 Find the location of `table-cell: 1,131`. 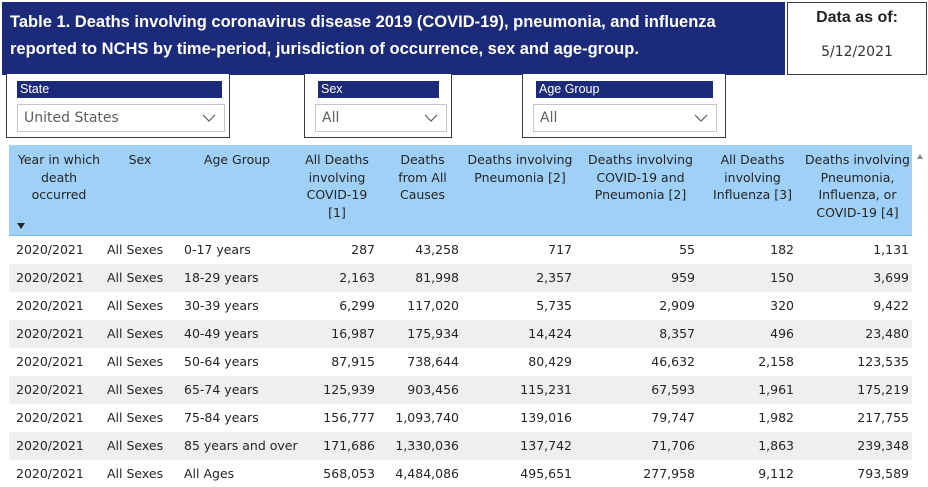

table-cell: 1,131 is located at coordinates (891, 249).